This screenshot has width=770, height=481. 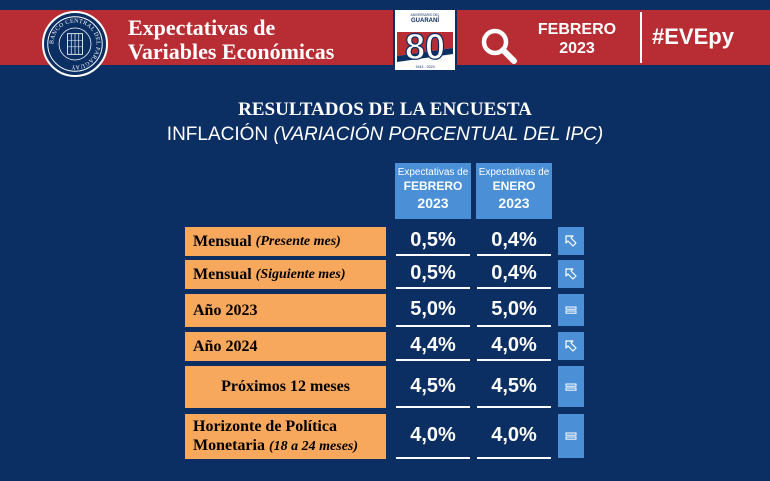 I want to click on column-header-january: Expectativas de ENERO 2023, so click(x=514, y=191).